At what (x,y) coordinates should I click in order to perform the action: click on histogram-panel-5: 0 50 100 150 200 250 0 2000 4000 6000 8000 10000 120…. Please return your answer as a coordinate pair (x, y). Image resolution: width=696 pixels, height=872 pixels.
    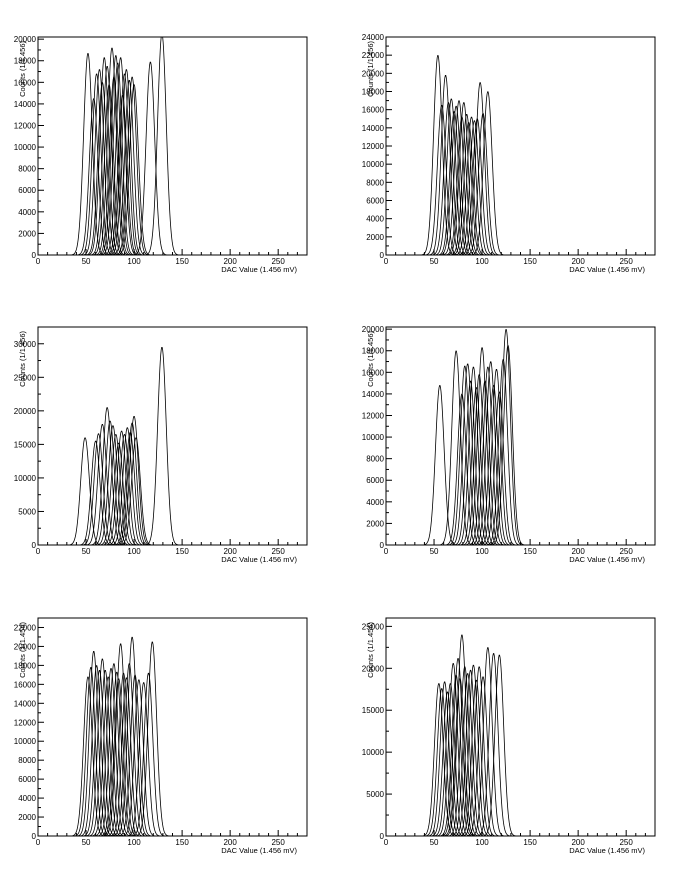
    Looking at the image, I should click on (161, 736).